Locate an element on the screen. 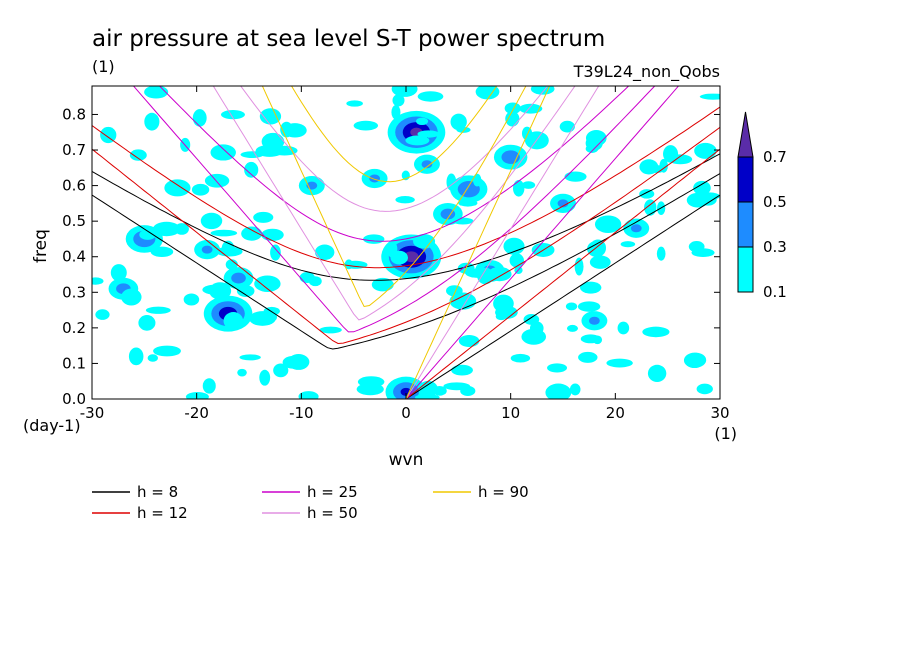 The image size is (904, 654). colorbar-label: 0.7 is located at coordinates (775, 157).